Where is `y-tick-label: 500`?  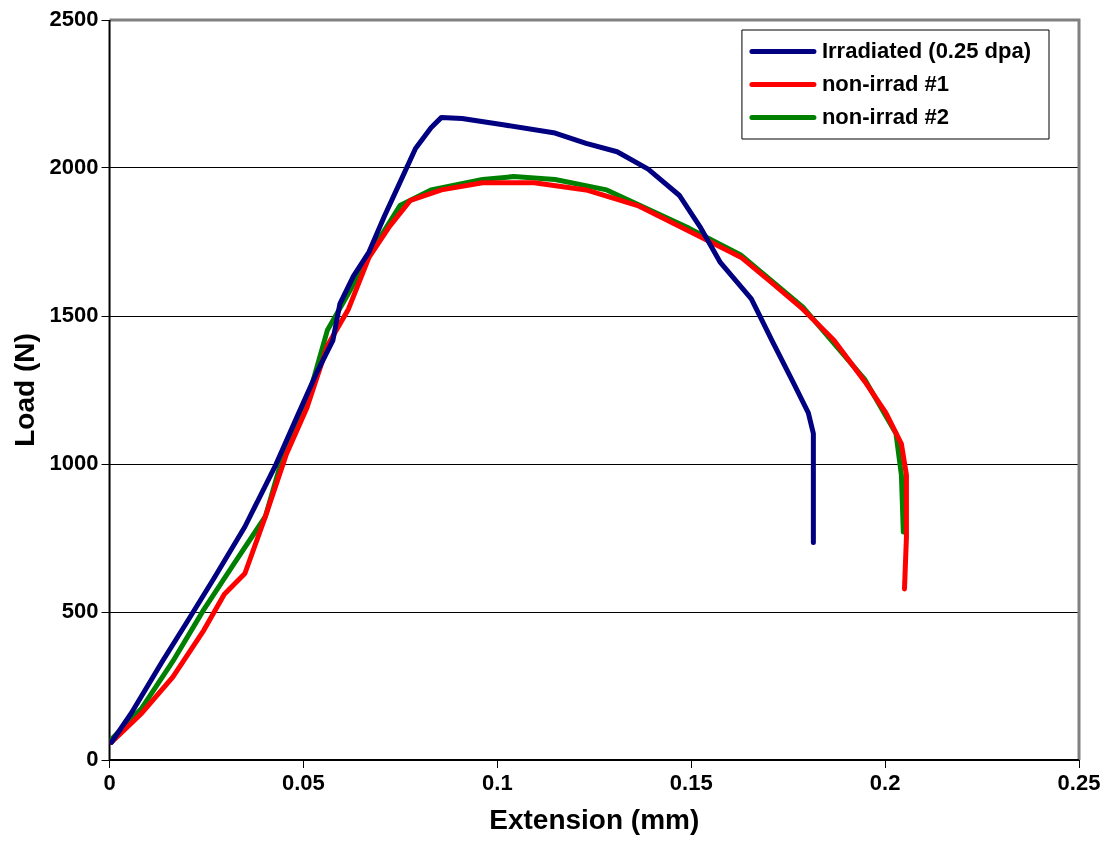 y-tick-label: 500 is located at coordinates (80, 611).